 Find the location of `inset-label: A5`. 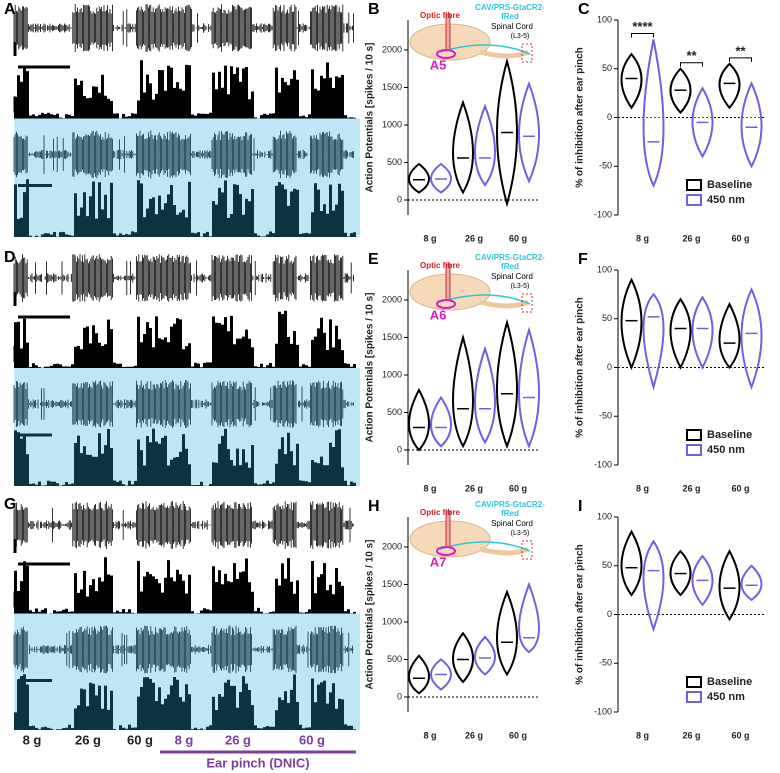

inset-label: A5 is located at coordinates (438, 64).